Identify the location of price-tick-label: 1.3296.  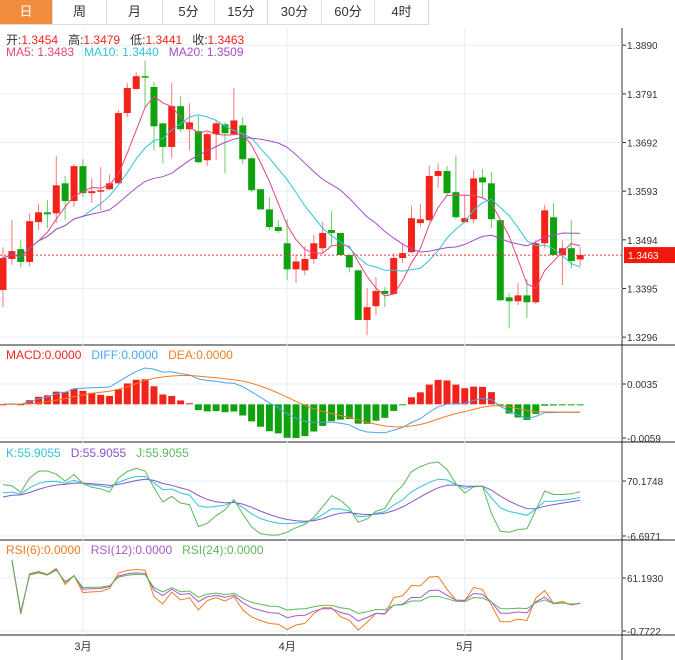
(642, 338).